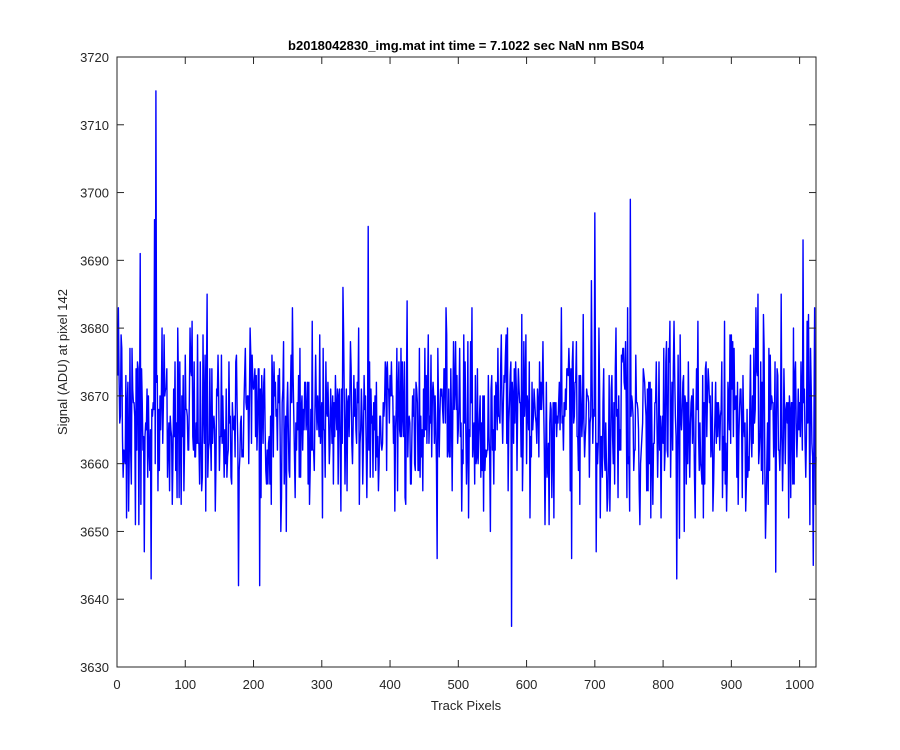  I want to click on y-tick-label: 3710, so click(94, 125).